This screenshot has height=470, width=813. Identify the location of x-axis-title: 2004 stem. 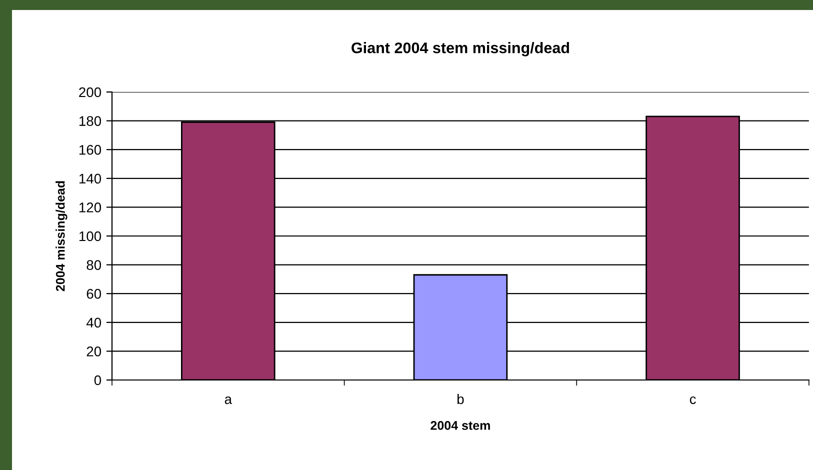
(460, 425).